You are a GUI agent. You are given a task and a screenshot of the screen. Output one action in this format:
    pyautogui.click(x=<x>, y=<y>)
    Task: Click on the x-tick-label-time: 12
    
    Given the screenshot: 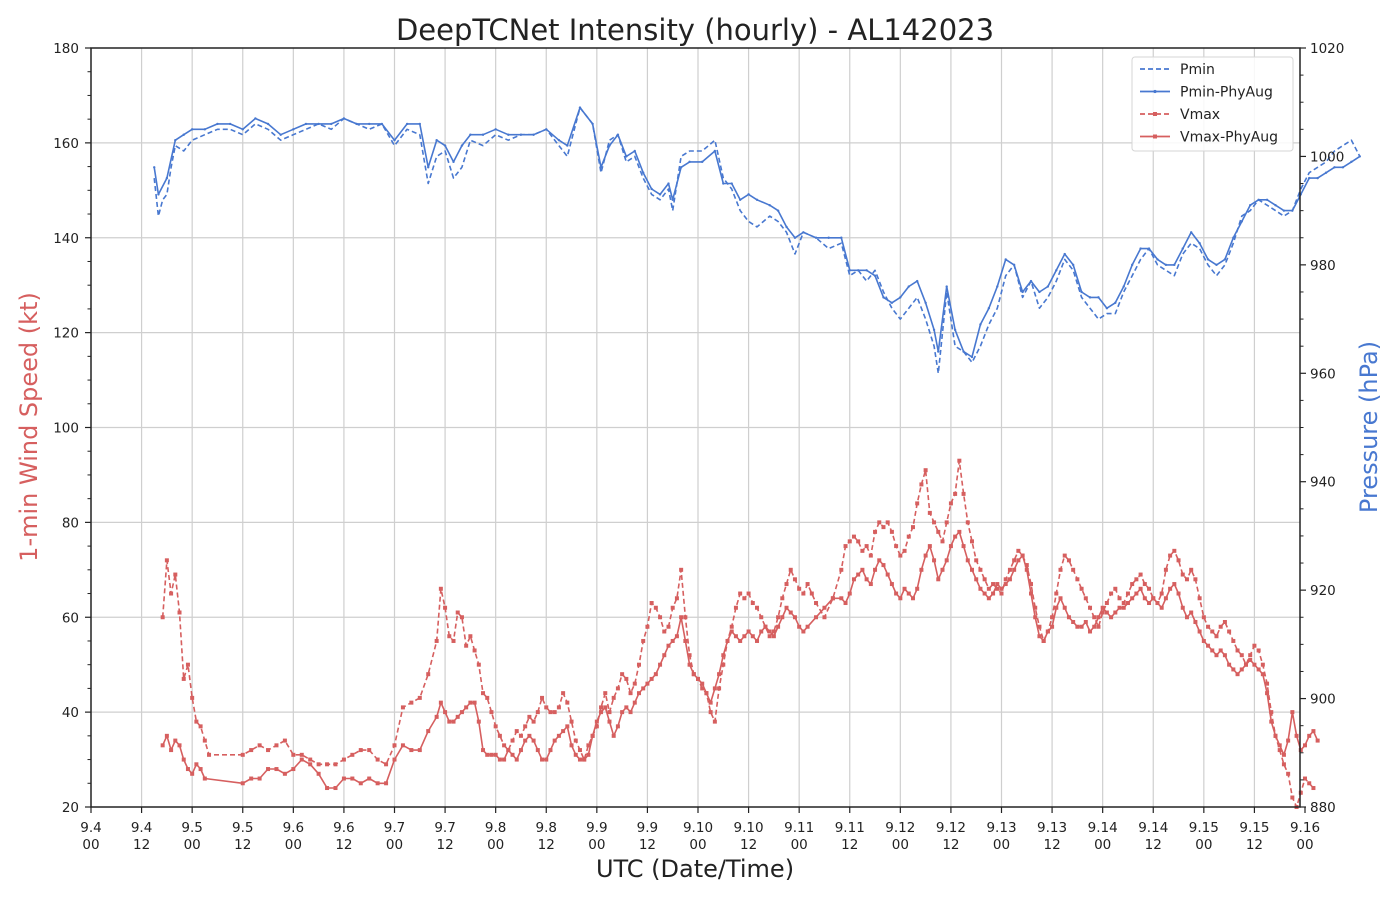 What is the action you would take?
    pyautogui.click(x=1153, y=845)
    